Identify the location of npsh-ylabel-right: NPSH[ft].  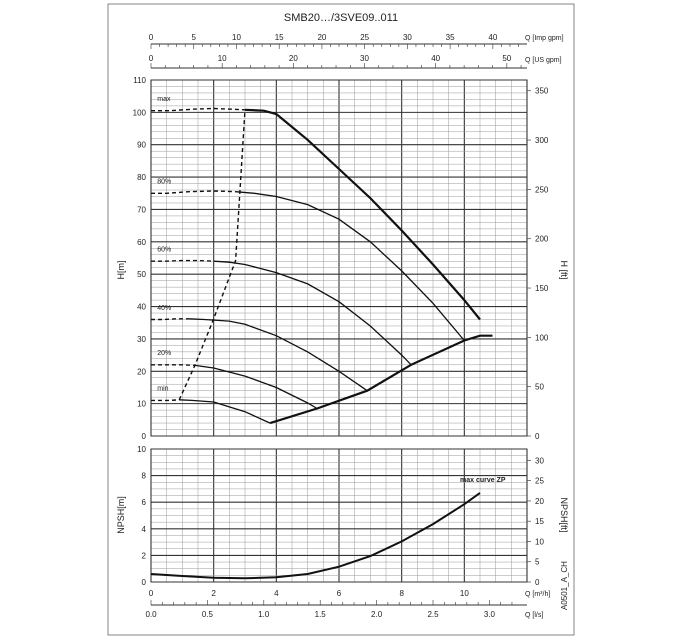
(564, 514).